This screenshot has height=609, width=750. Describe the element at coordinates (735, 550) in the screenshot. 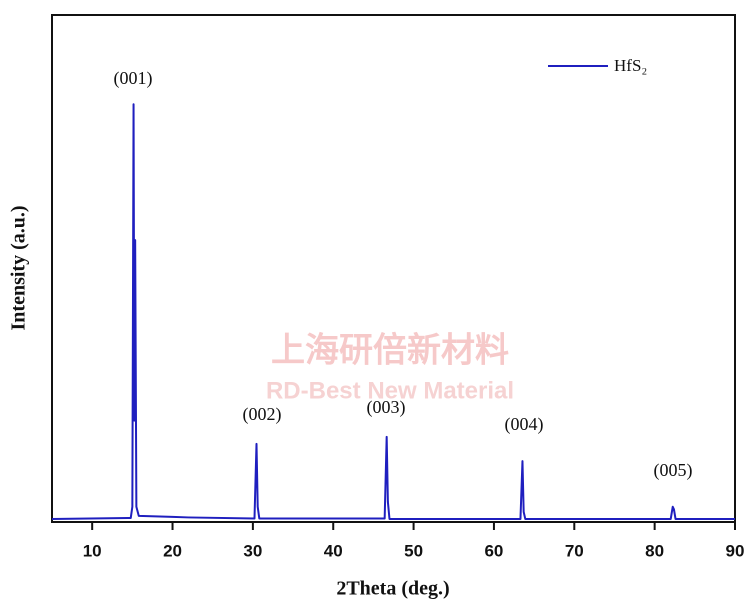

I see `x-tick-label: 90` at that location.